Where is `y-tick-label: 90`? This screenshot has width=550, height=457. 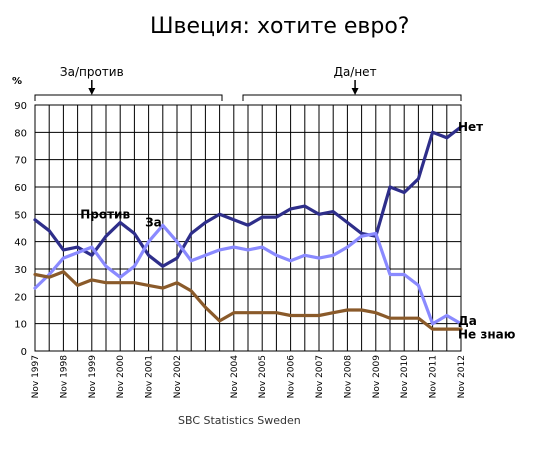 y-tick-label: 90 is located at coordinates (20, 106).